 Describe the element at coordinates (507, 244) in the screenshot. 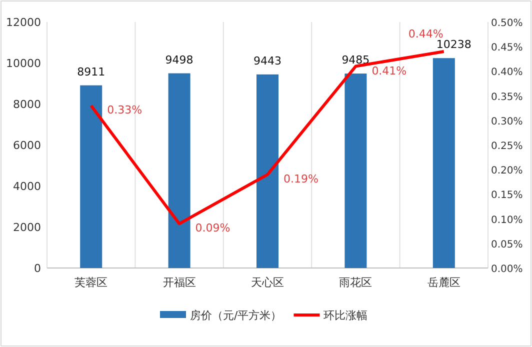

I see `y2-tick-label: 0.05%` at that location.